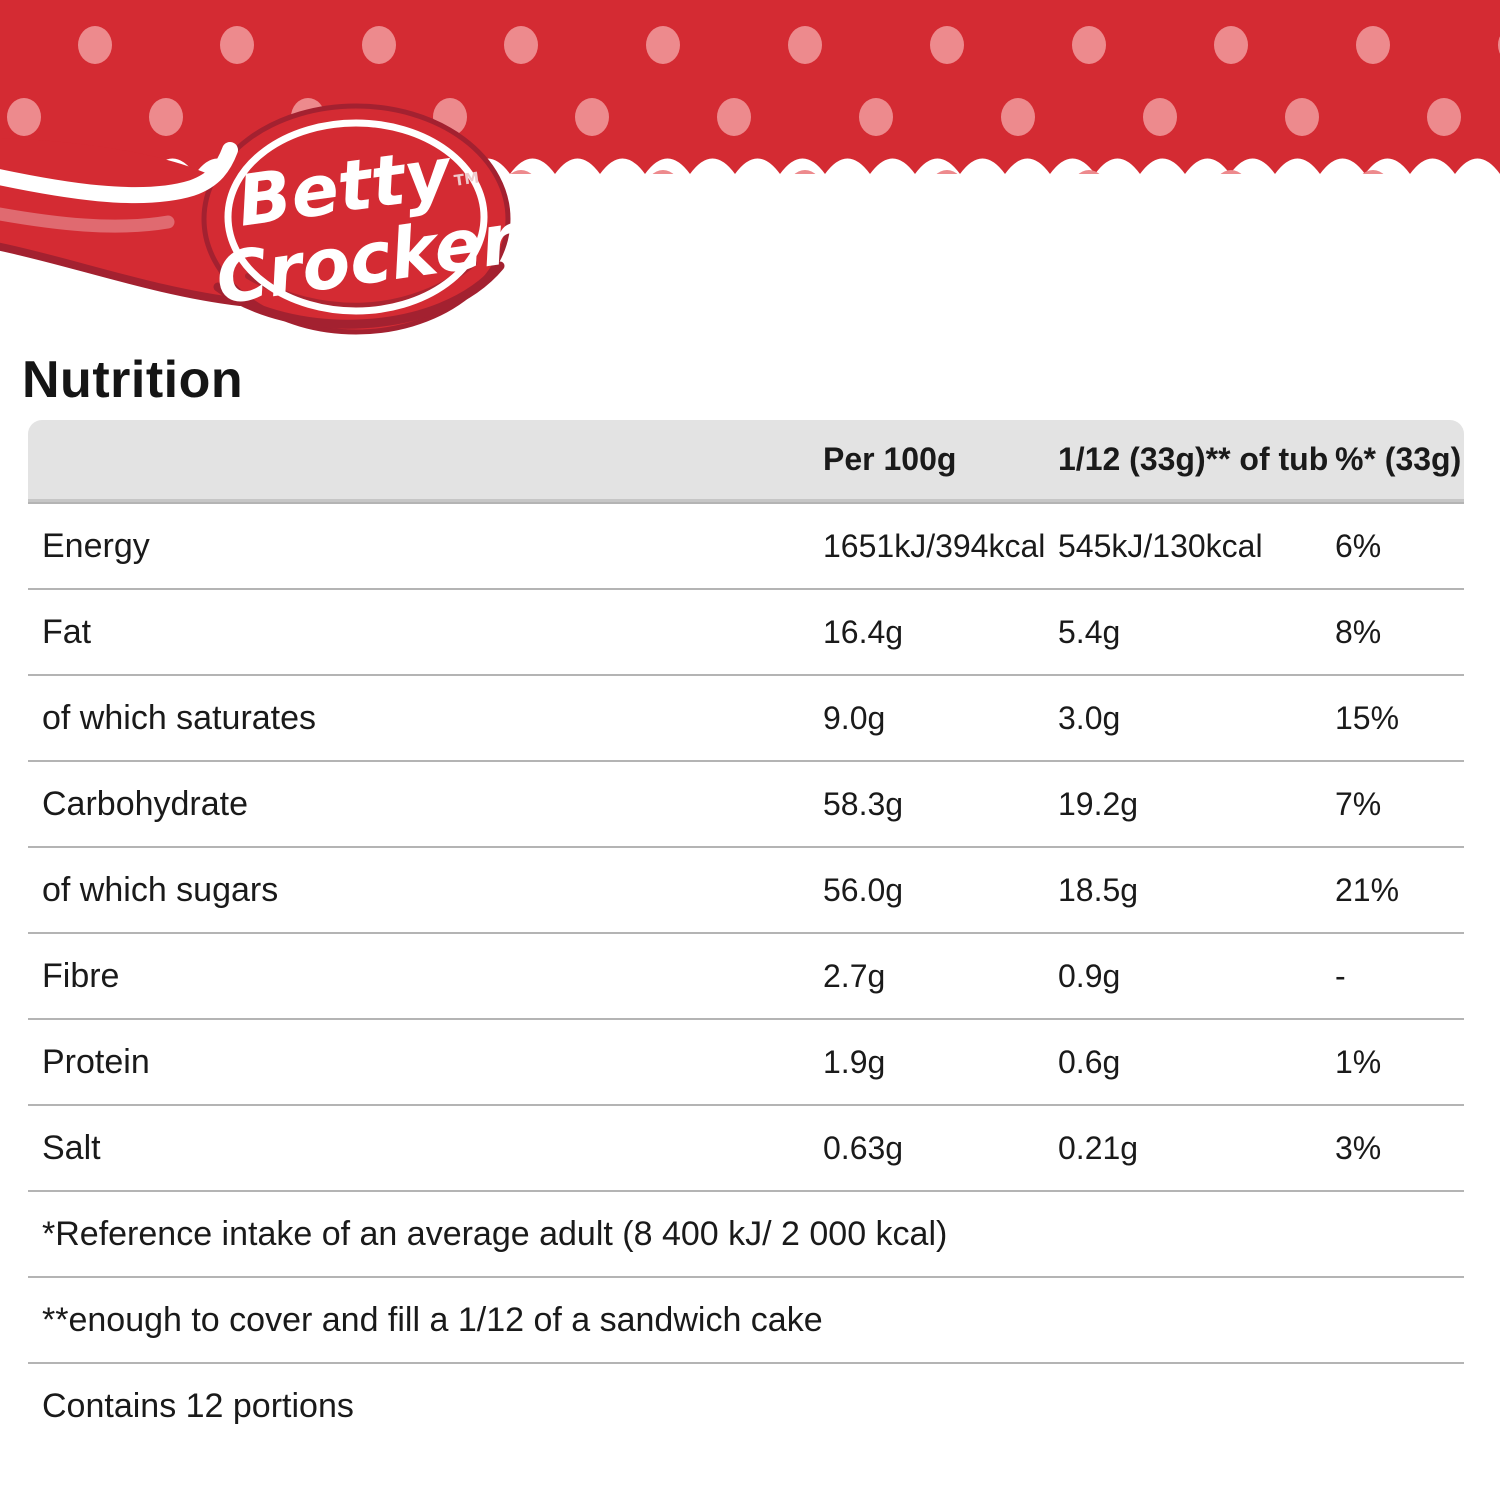  Describe the element at coordinates (746, 545) in the screenshot. I see `table-row-energy: Energy 1651kJ/394kcal 545kJ/130kcal 6%` at that location.